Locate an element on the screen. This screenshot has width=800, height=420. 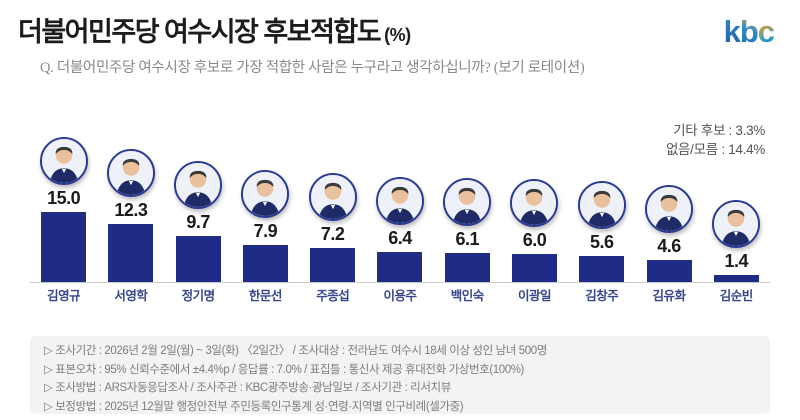
other-responses-note: 기타 후보 : 3.3% 없음/모름 : 14.4% is located at coordinates (715, 140).